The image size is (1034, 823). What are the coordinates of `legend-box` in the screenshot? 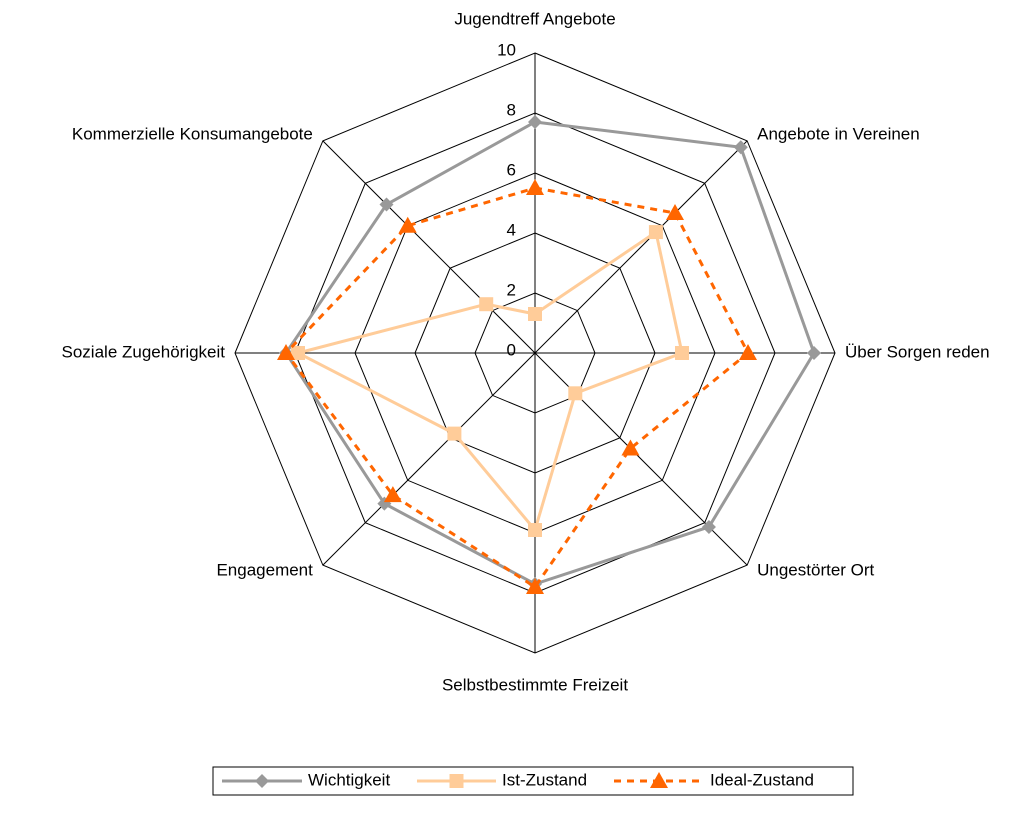 It's located at (533, 781).